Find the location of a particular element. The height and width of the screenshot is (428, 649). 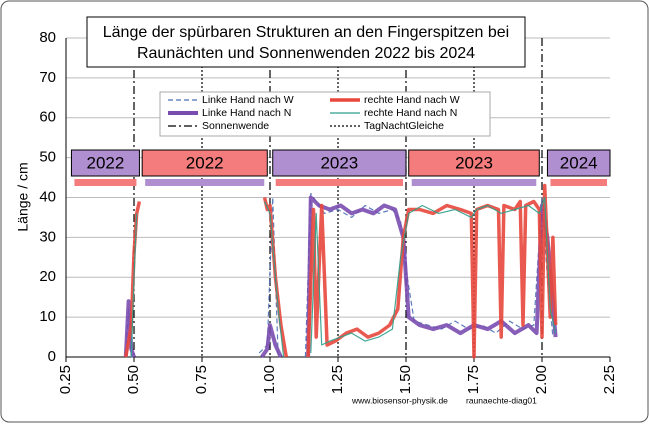

period-label: 2024 is located at coordinates (579, 162).